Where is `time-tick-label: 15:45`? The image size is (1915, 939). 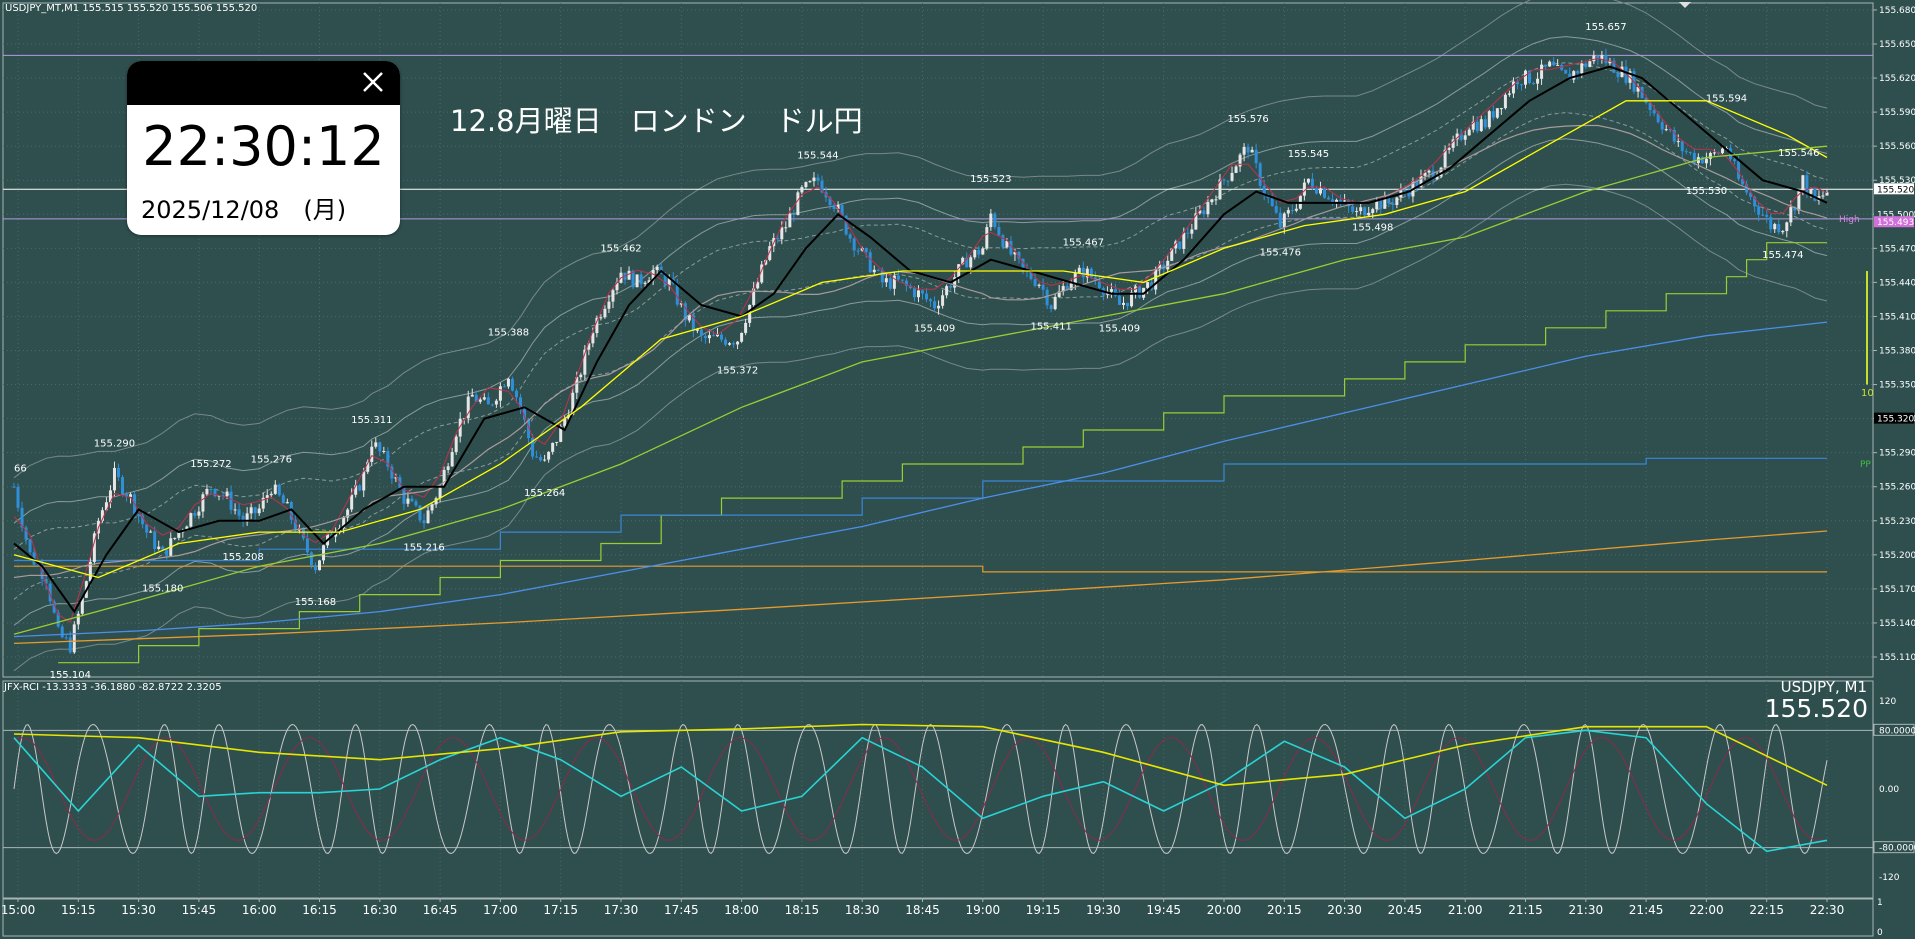
time-tick-label: 15:45 is located at coordinates (199, 910).